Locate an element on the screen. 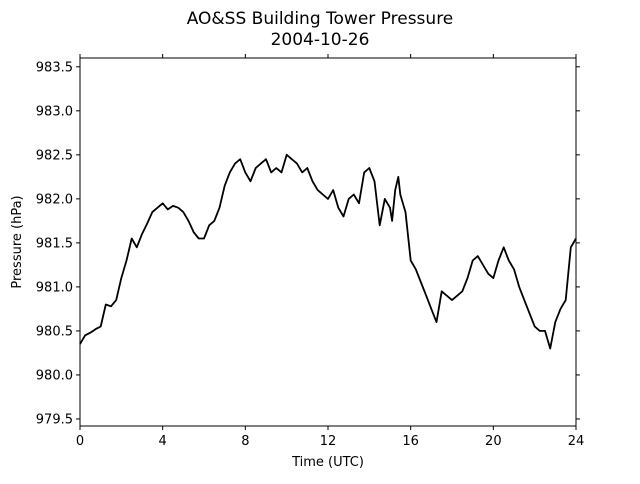 The height and width of the screenshot is (484, 640). y-tick-label: 983.0 is located at coordinates (54, 111).